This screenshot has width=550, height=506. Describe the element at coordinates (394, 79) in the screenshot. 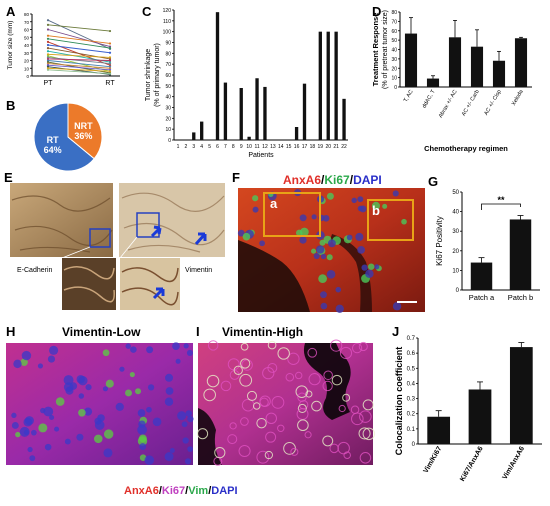

I see `y-tick-label: 10` at that location.